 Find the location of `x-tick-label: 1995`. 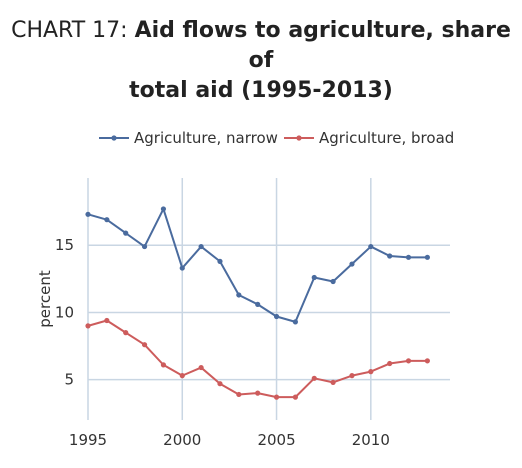

x-tick-label: 1995 is located at coordinates (88, 440).